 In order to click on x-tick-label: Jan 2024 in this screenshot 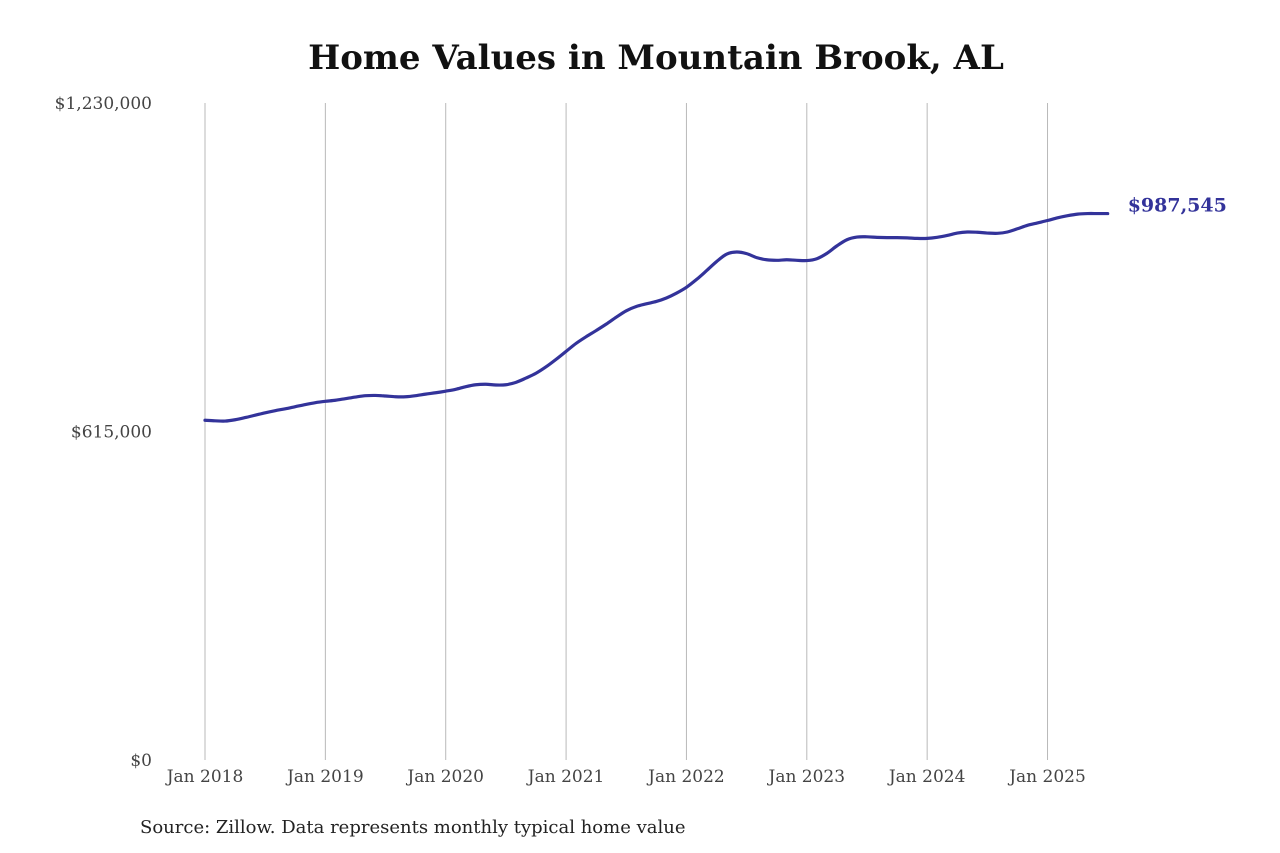, I will do `click(926, 777)`.